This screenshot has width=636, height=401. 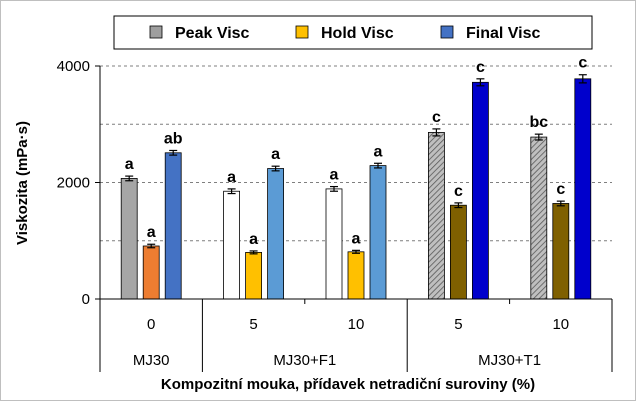 What do you see at coordinates (503, 33) in the screenshot?
I see `legend-label-final-visc: Final Visc` at bounding box center [503, 33].